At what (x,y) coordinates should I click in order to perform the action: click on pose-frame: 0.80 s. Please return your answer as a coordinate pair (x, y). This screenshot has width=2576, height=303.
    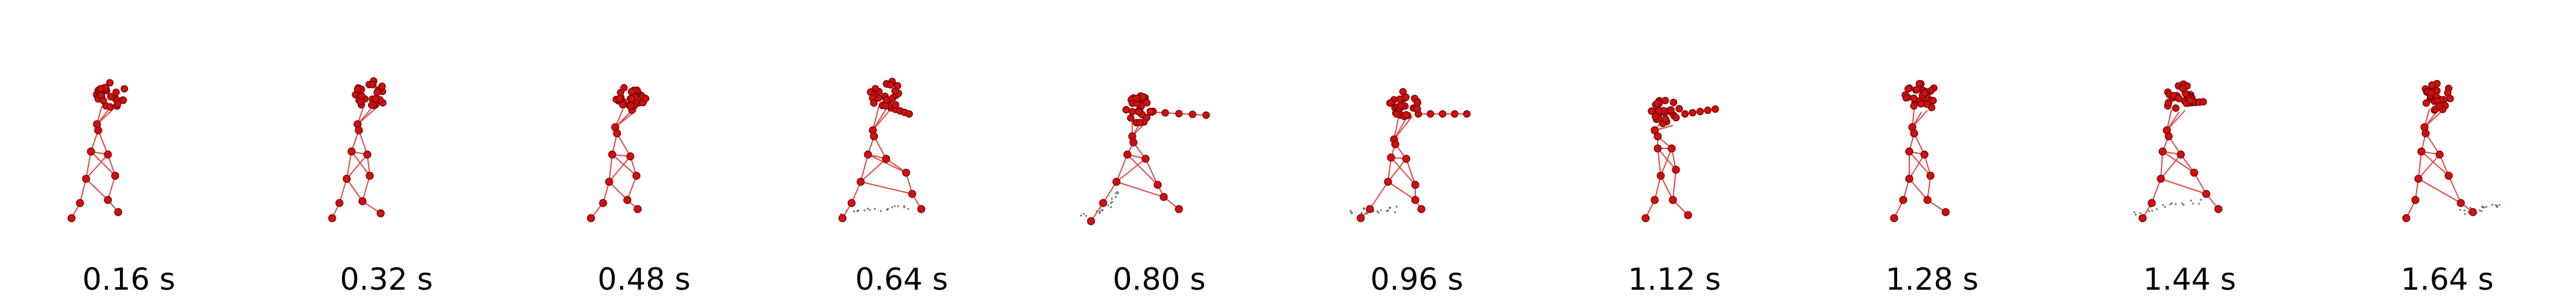
    Looking at the image, I should click on (1159, 151).